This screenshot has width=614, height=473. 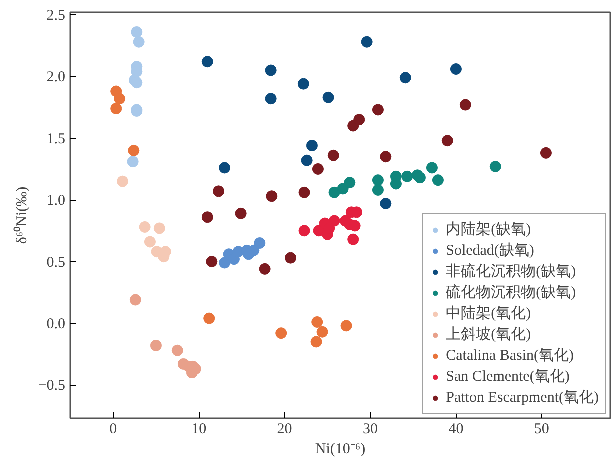 I want to click on x-tick-label: 10, so click(x=199, y=430).